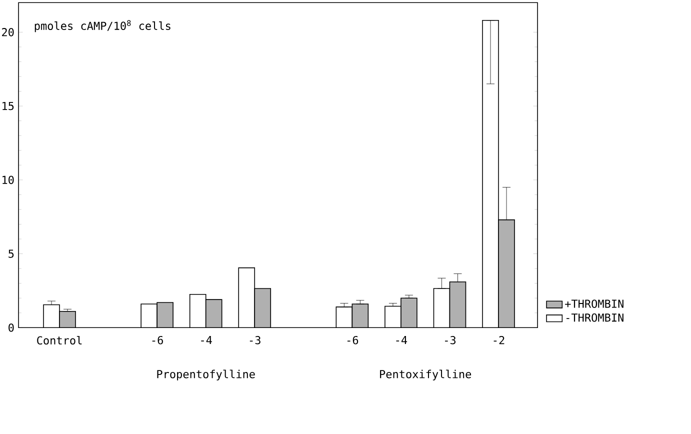  I want to click on y-tick-label: 10, so click(8, 180).